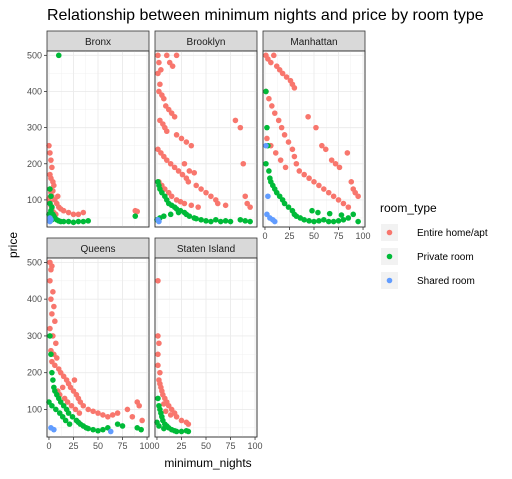 This screenshot has height=479, width=512. Describe the element at coordinates (98, 139) in the screenshot. I see `facet-panel-border` at that location.